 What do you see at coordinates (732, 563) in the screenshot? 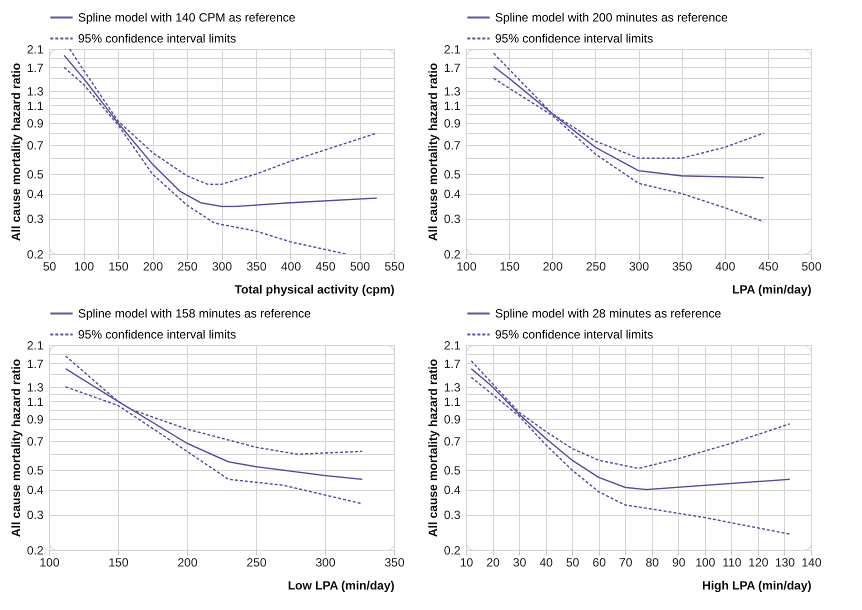
I see `x-tick-label: 110` at bounding box center [732, 563].